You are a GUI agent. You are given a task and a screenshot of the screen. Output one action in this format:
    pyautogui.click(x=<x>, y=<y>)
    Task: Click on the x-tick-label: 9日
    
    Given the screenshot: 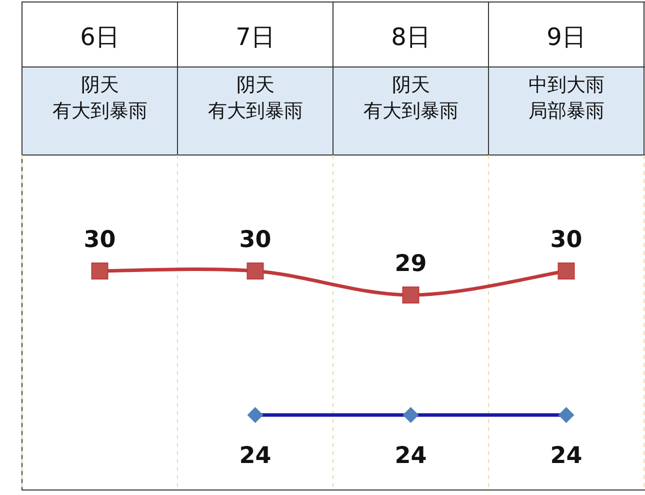 What is the action you would take?
    pyautogui.click(x=566, y=37)
    